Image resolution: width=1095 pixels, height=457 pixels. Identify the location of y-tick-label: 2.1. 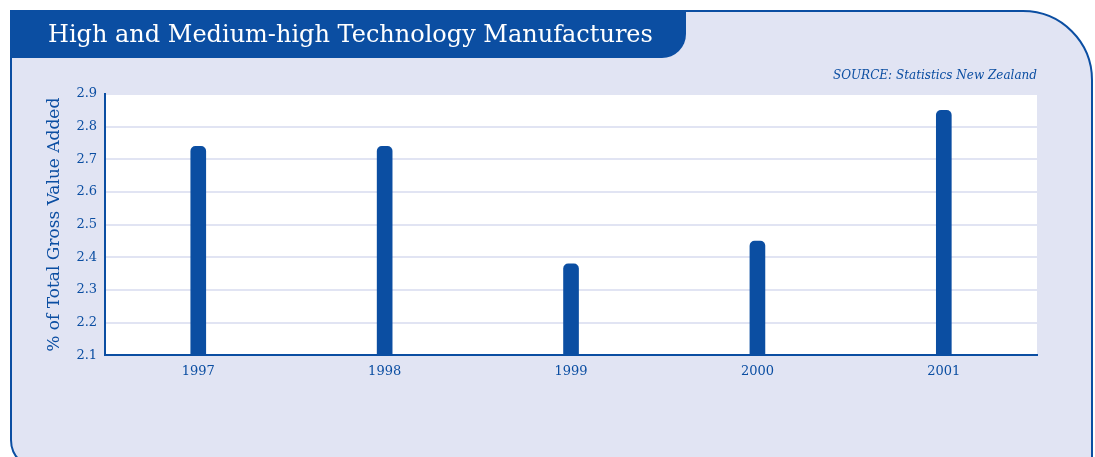
(87, 354).